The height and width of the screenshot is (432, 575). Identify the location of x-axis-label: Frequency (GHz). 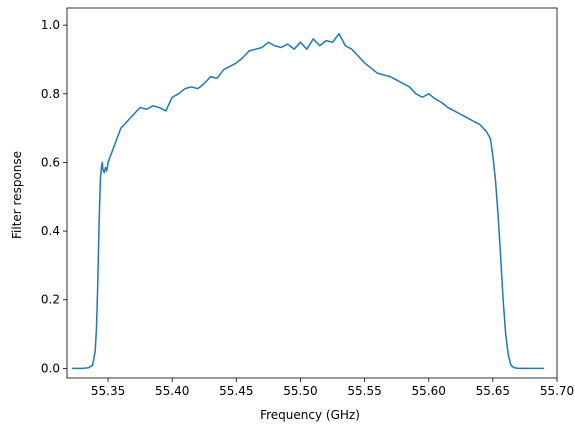
(310, 415).